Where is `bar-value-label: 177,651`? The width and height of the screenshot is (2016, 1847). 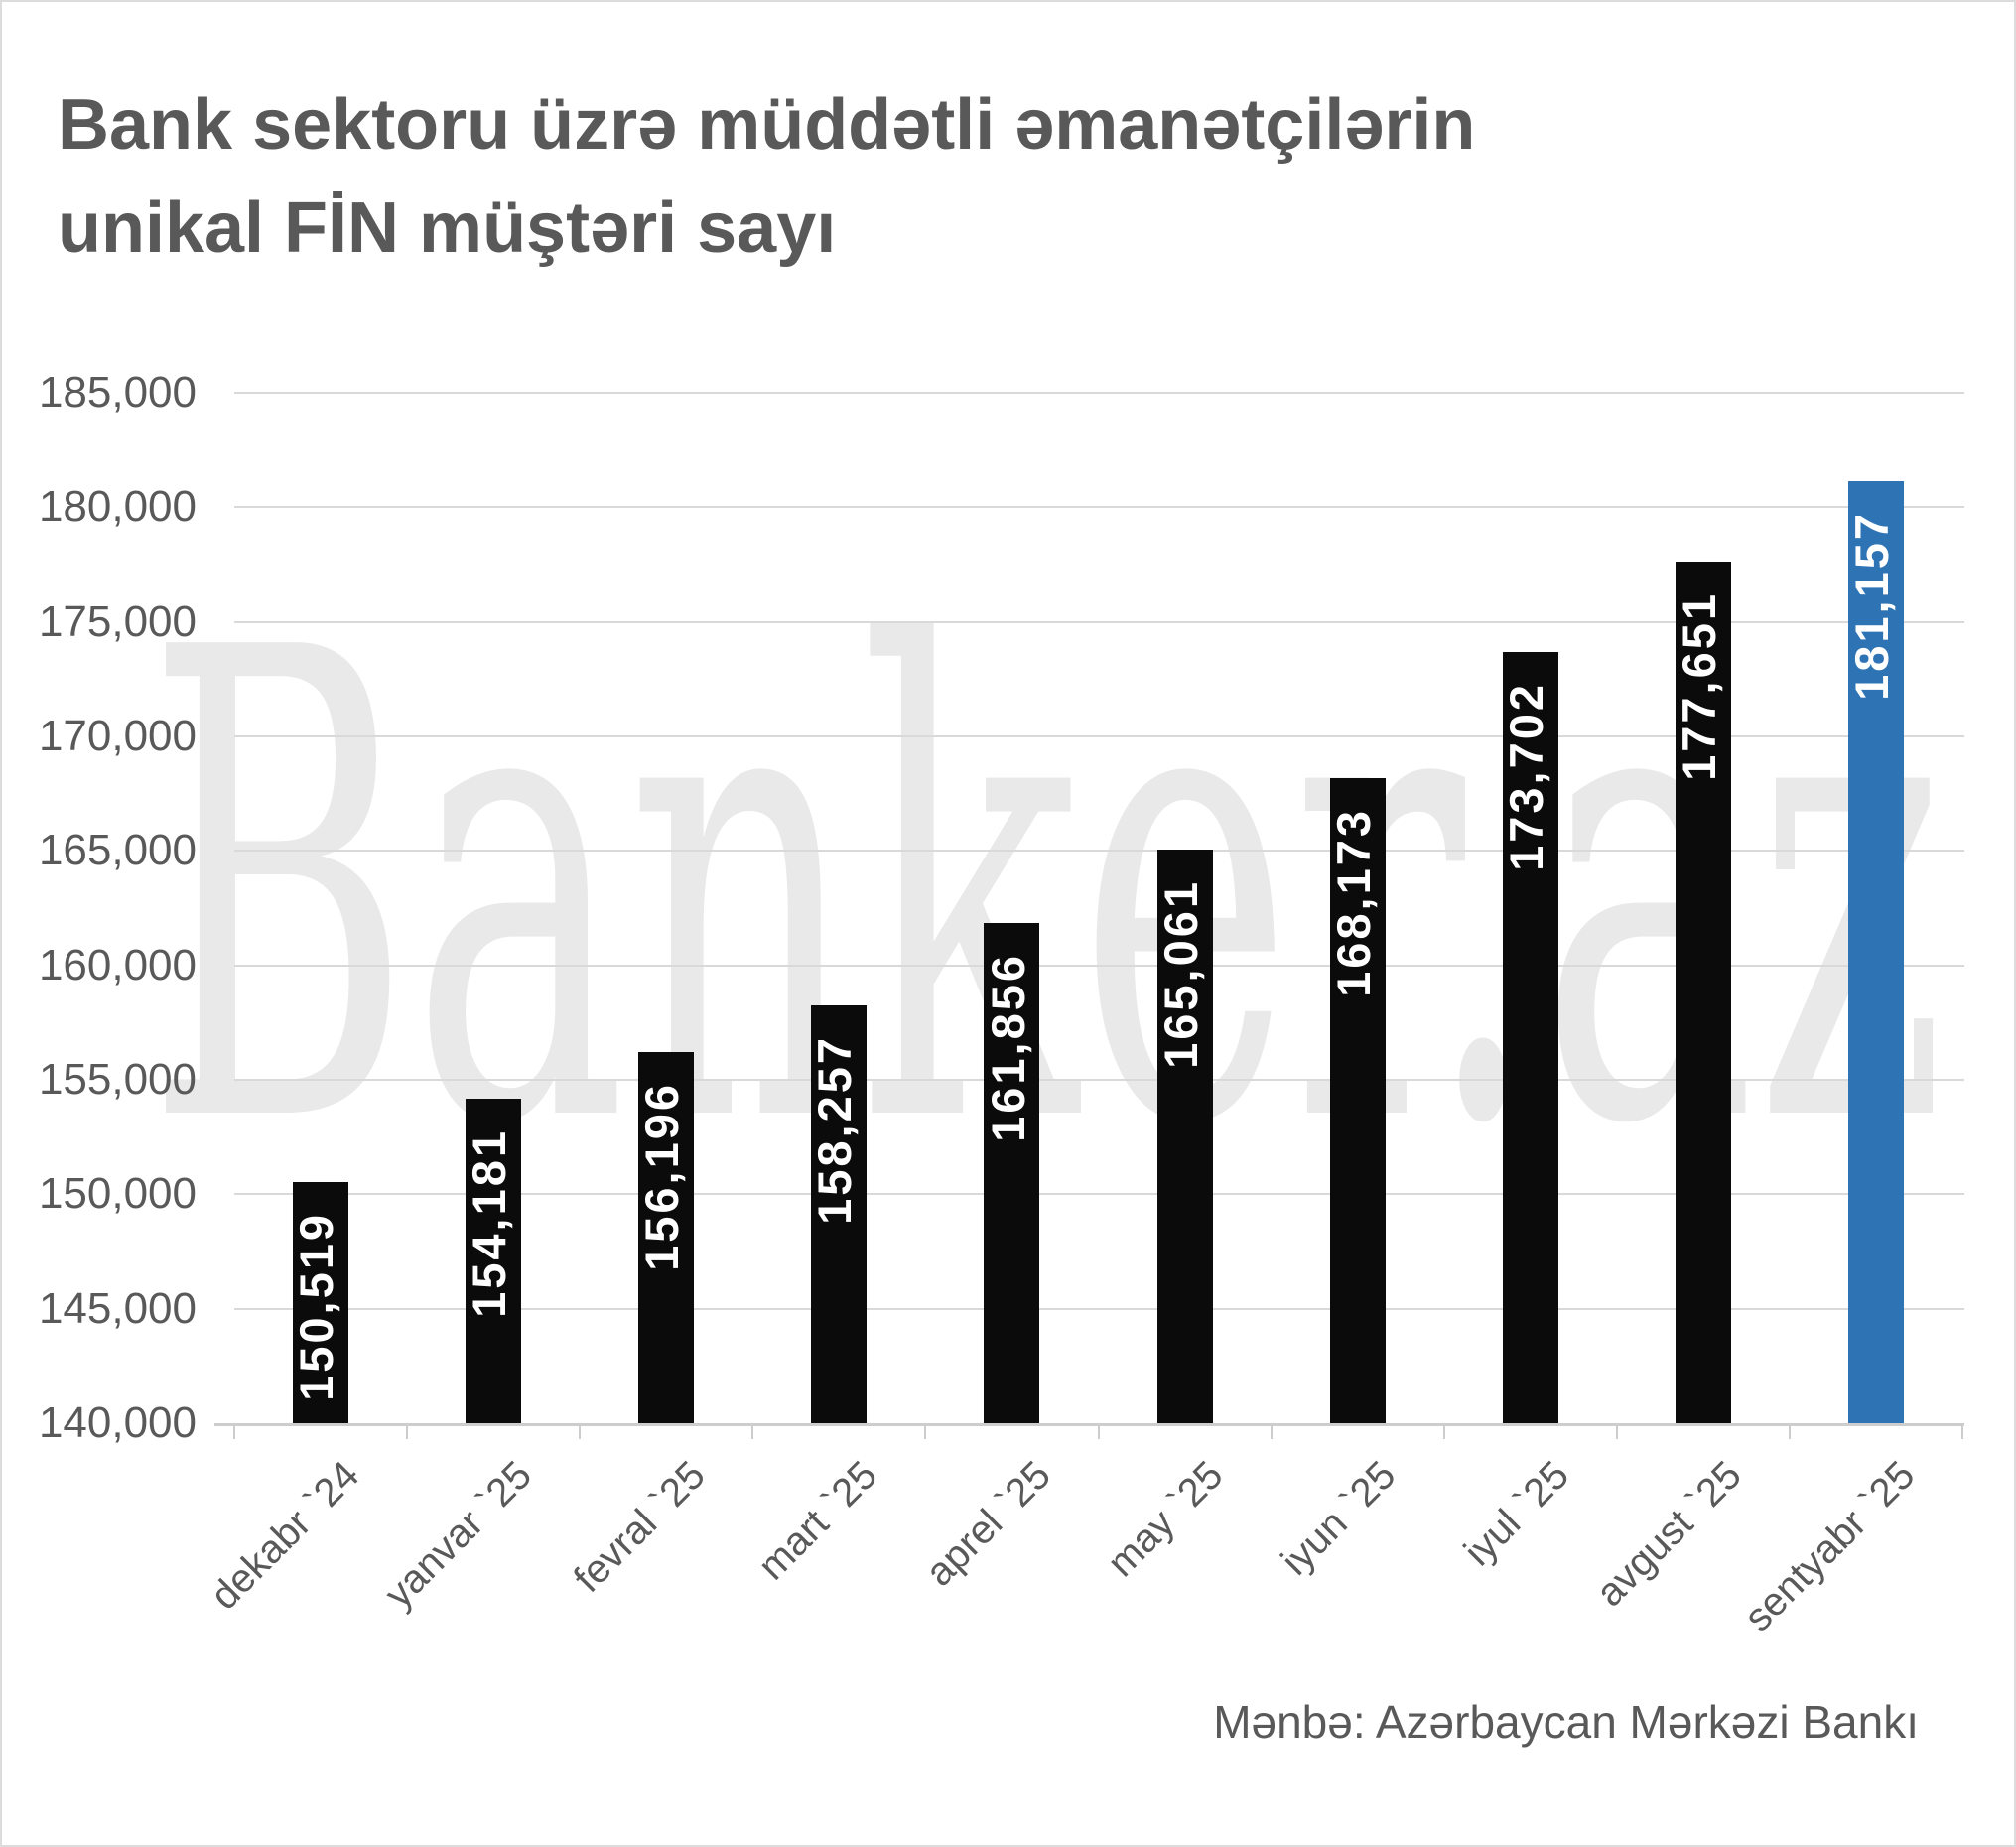 bar-value-label: 177,651 is located at coordinates (1698, 686).